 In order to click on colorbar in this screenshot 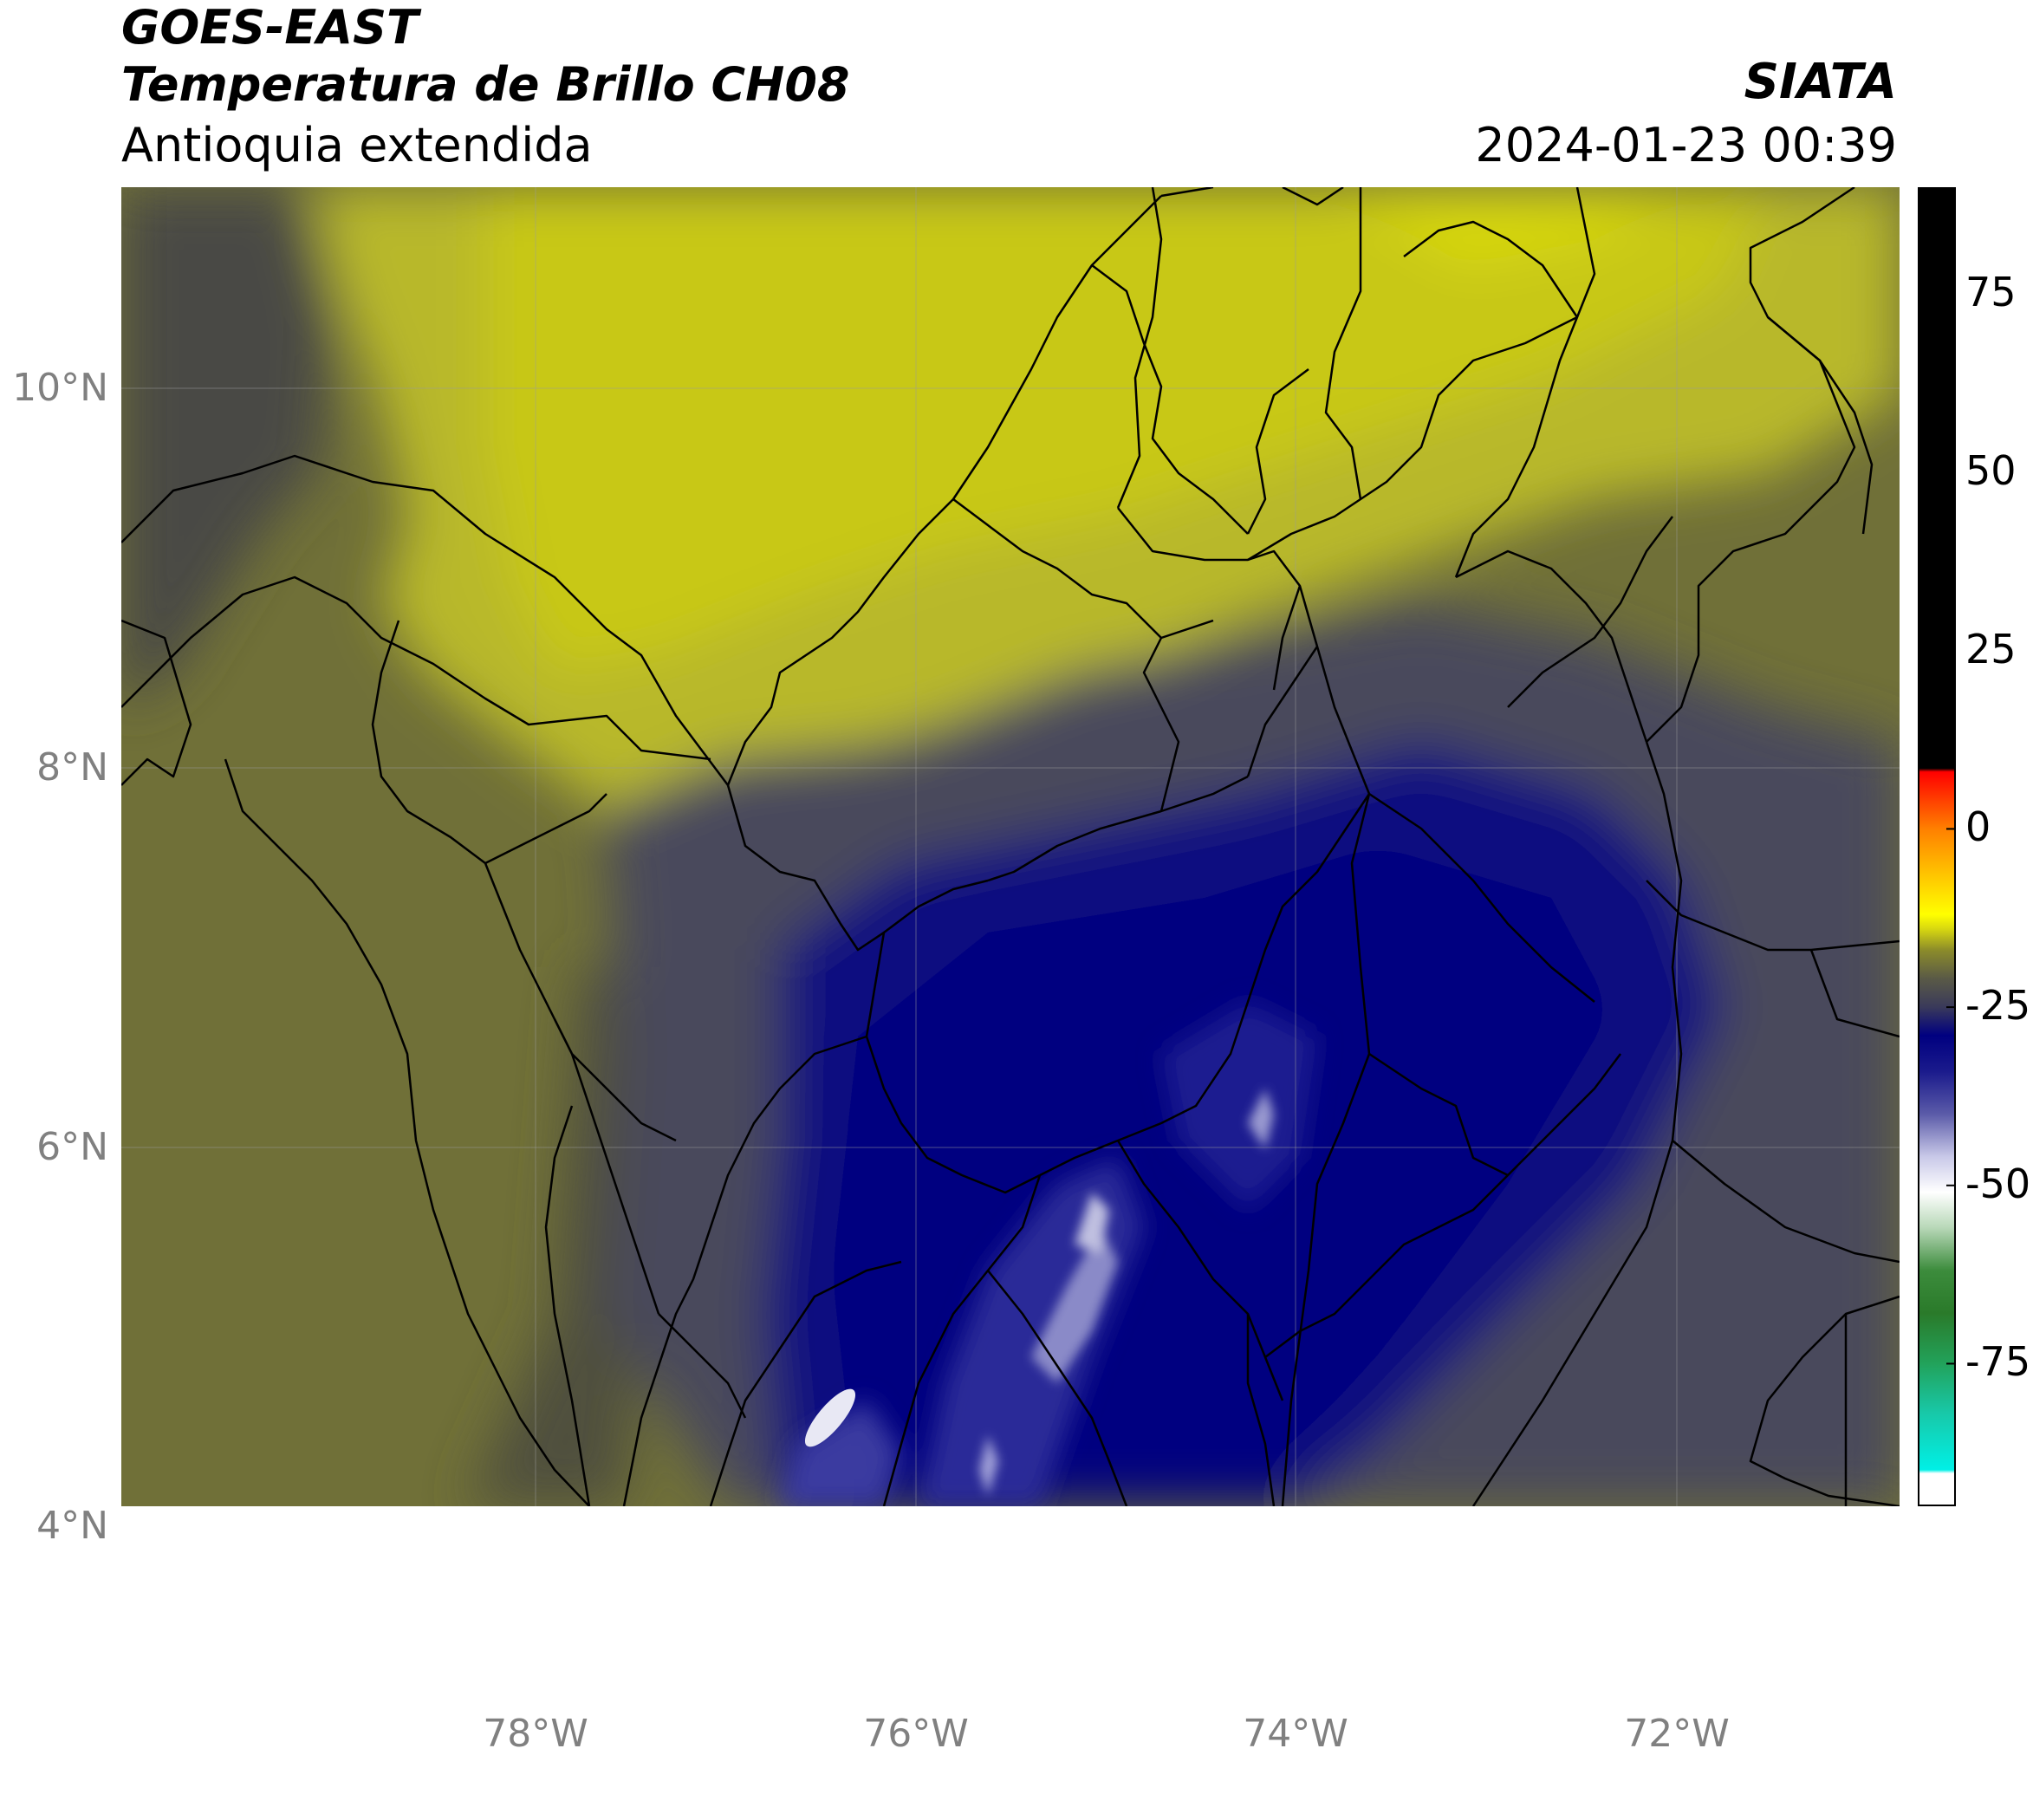, I will do `click(1937, 846)`.